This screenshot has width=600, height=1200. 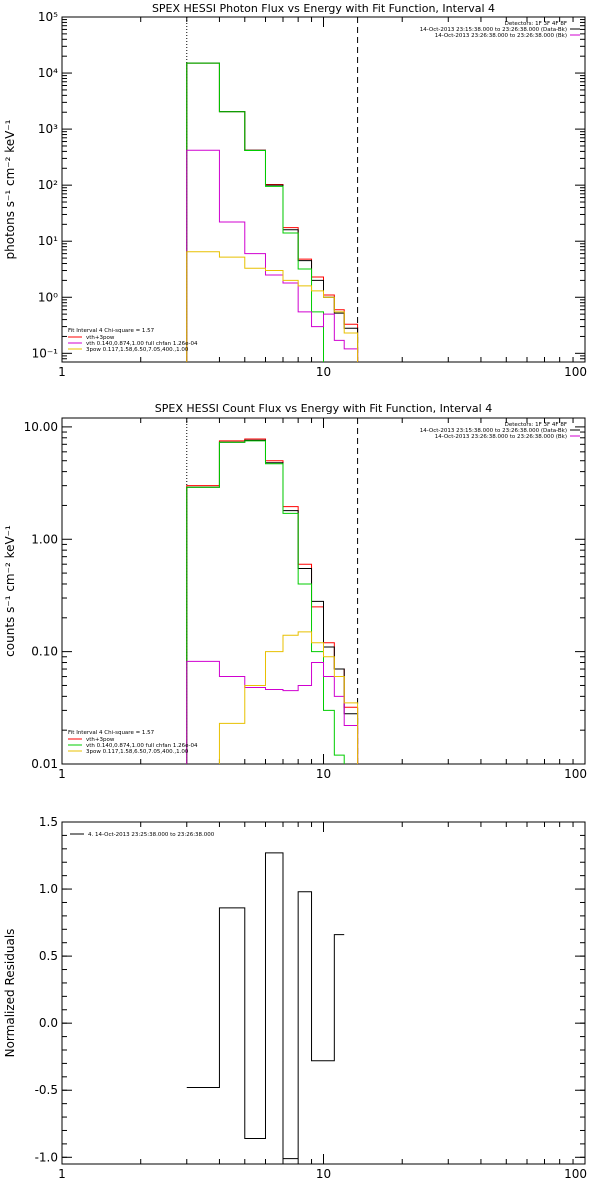 What do you see at coordinates (48, 297) in the screenshot?
I see `y-tick-label: 10⁰` at bounding box center [48, 297].